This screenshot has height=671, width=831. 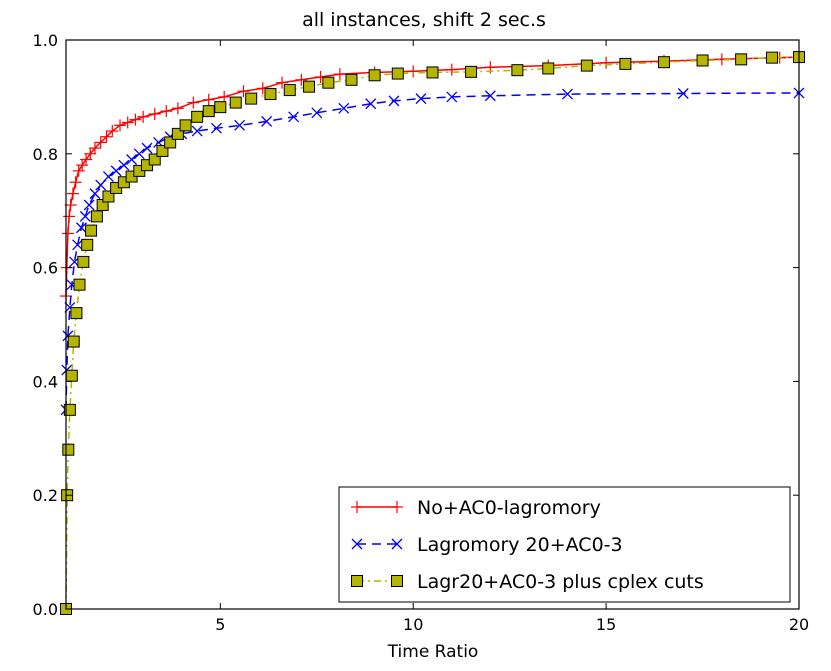 I want to click on x-tick-label: 20, so click(x=799, y=624).